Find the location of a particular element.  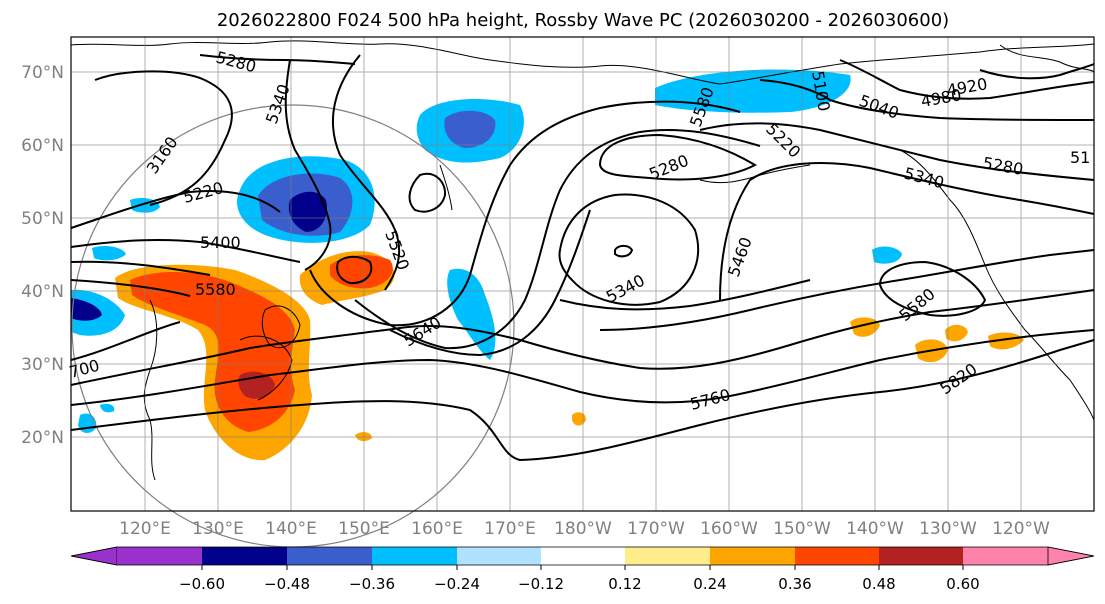

contour-label: 5400 is located at coordinates (220, 242).